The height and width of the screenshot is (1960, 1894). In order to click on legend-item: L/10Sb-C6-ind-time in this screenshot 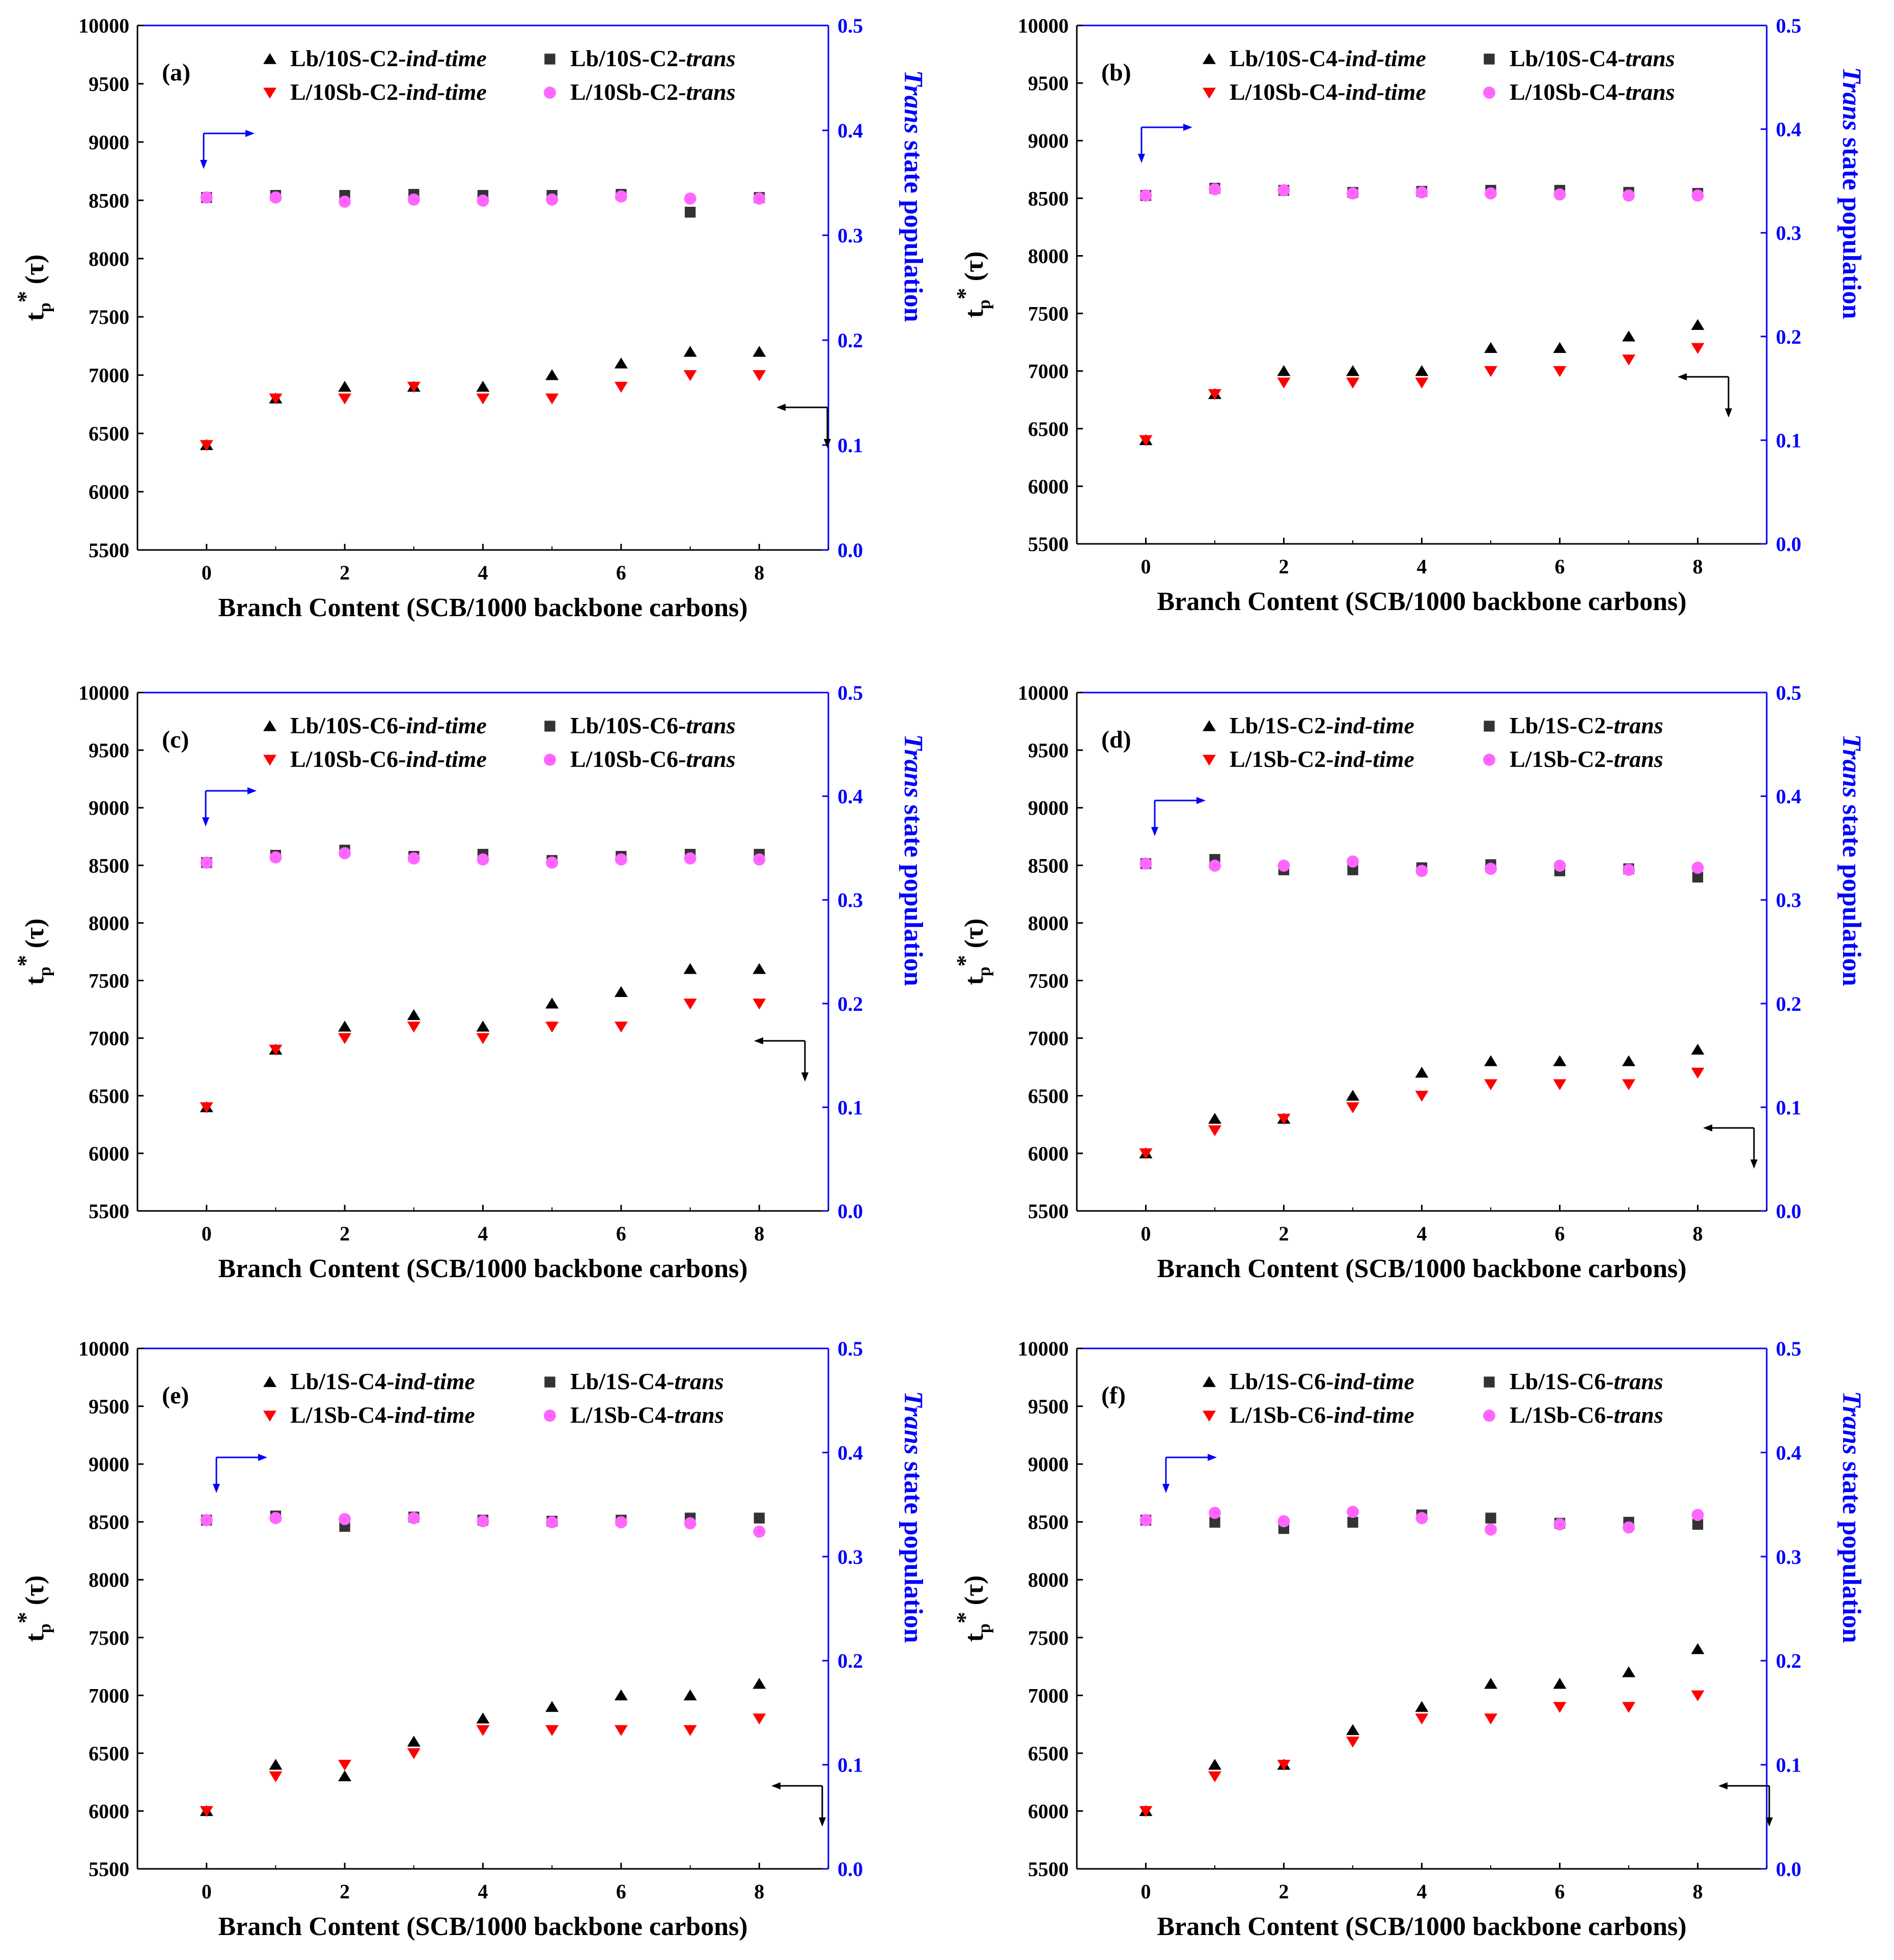, I will do `click(375, 759)`.